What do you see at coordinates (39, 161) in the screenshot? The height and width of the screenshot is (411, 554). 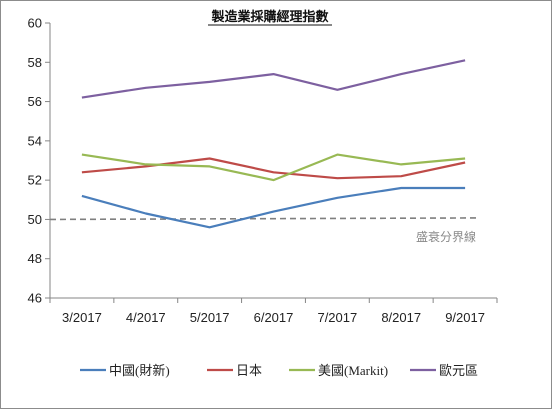 I see `y-axis: 46 48 50 52 54 56 58 60` at bounding box center [39, 161].